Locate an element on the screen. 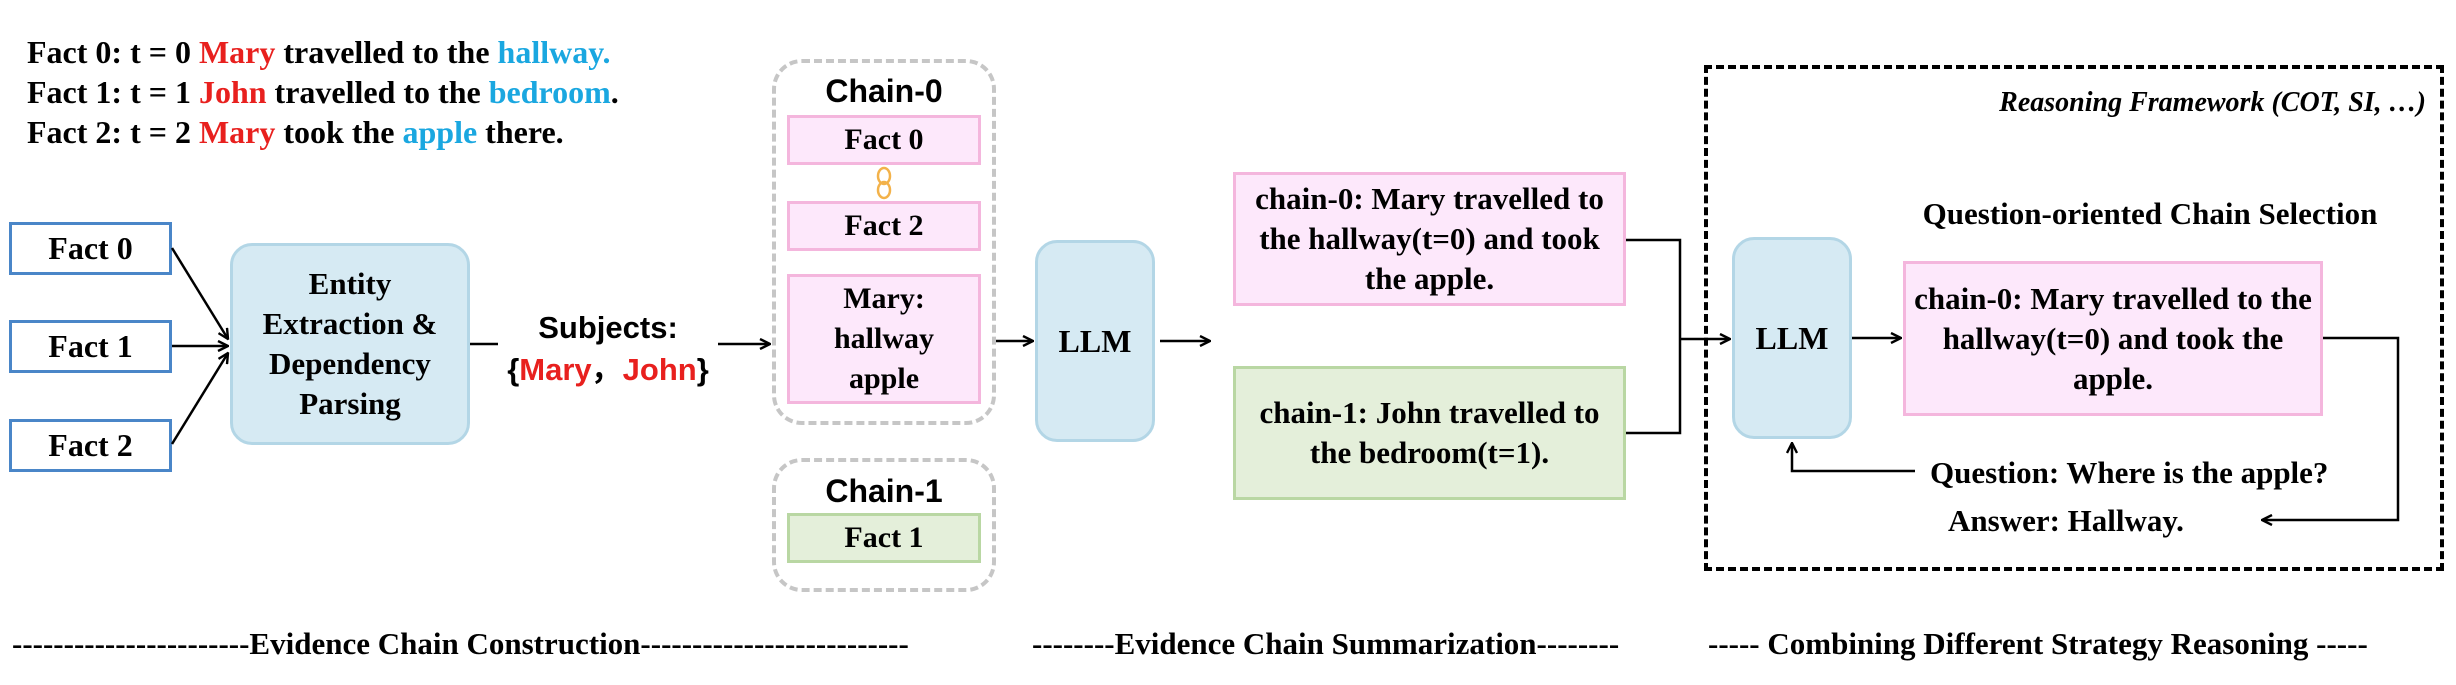 The width and height of the screenshot is (2456, 685). chain-0-title: Chain-0 is located at coordinates (884, 91).